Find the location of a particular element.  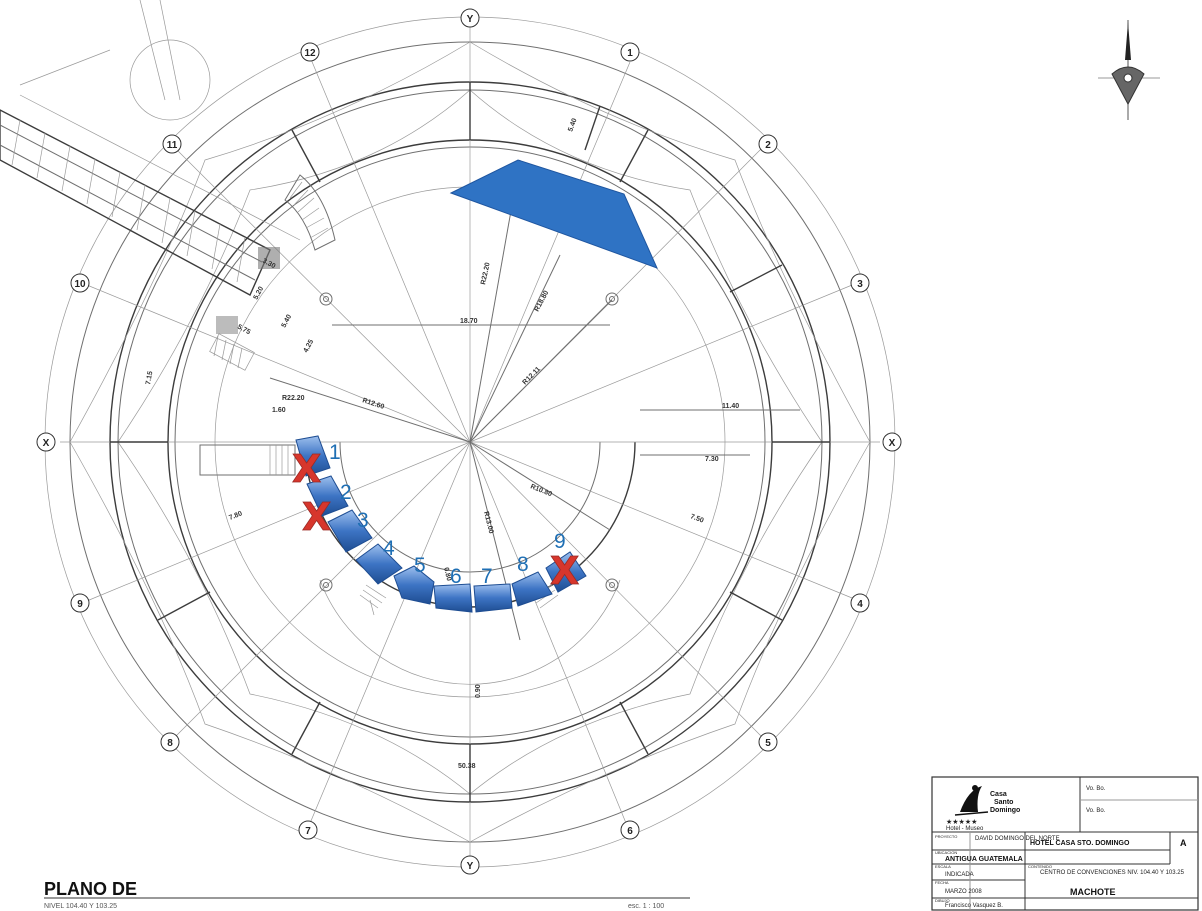

svg-text: 6 is located at coordinates (630, 831).